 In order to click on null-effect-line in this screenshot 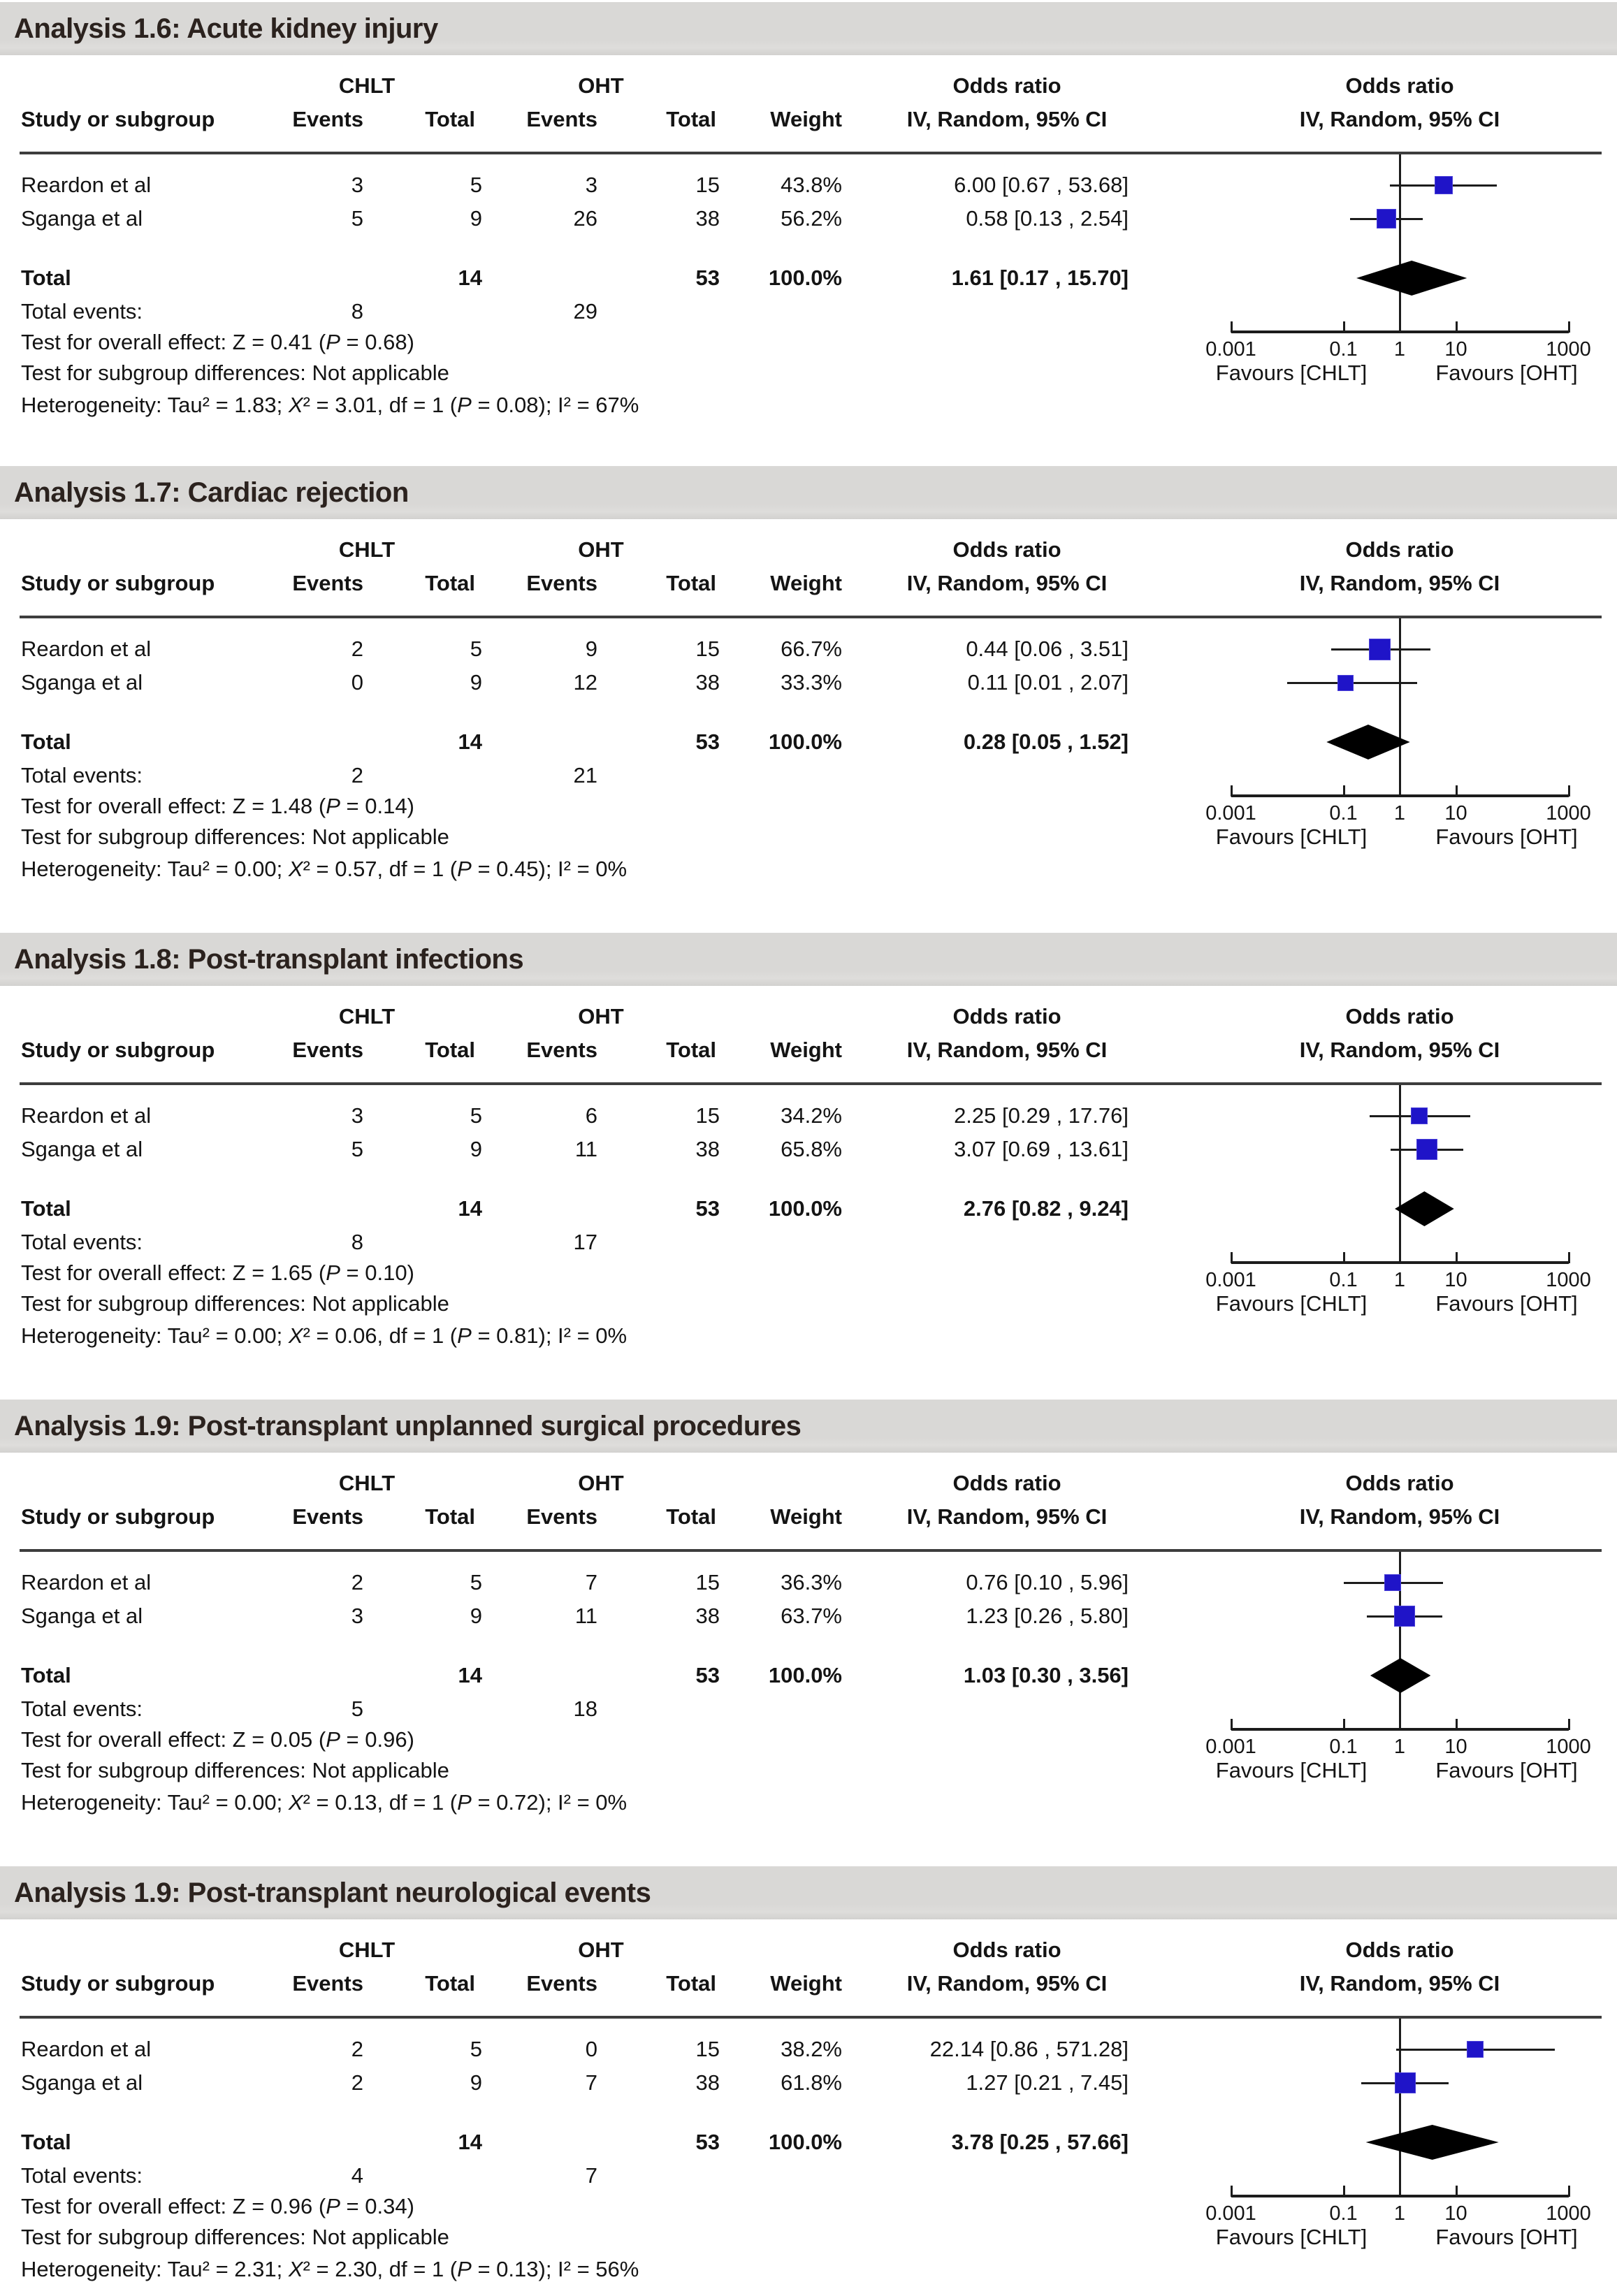, I will do `click(1400, 2107)`.